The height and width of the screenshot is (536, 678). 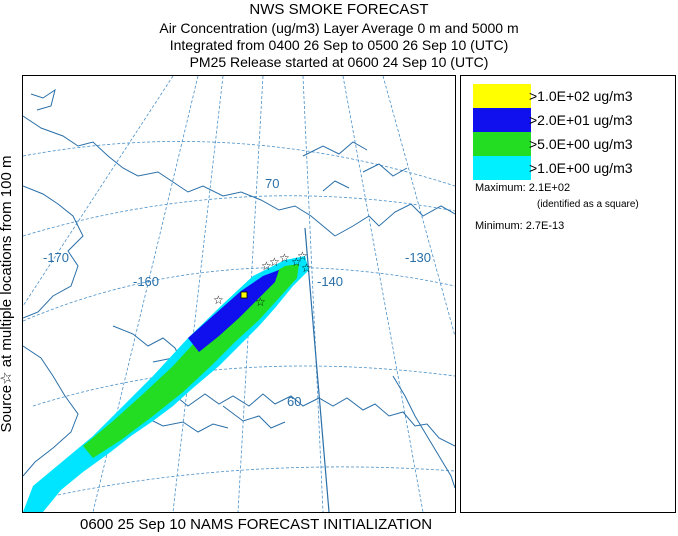 What do you see at coordinates (51, 411) in the screenshot?
I see `coast-kamchatka` at bounding box center [51, 411].